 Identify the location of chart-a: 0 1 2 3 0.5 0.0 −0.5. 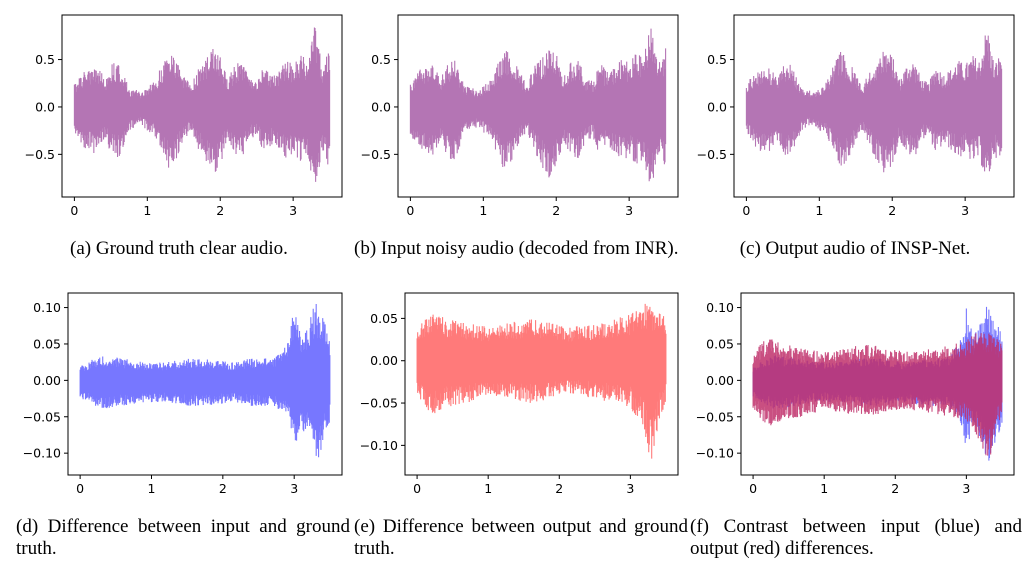
(184, 116).